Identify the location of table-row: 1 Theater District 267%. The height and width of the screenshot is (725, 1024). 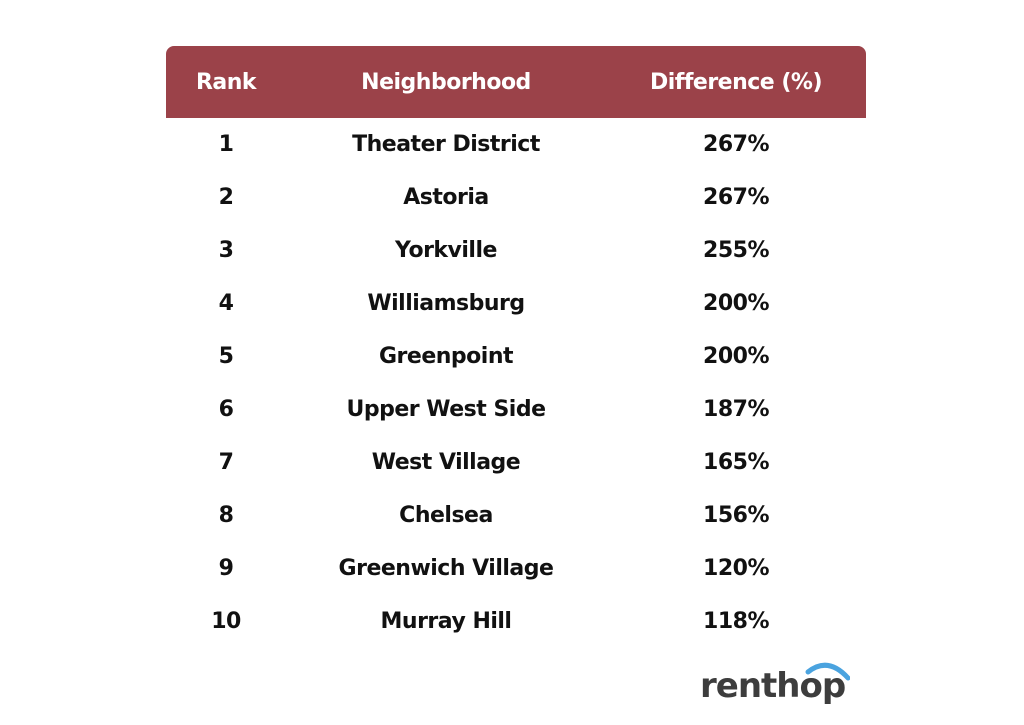
(516, 144).